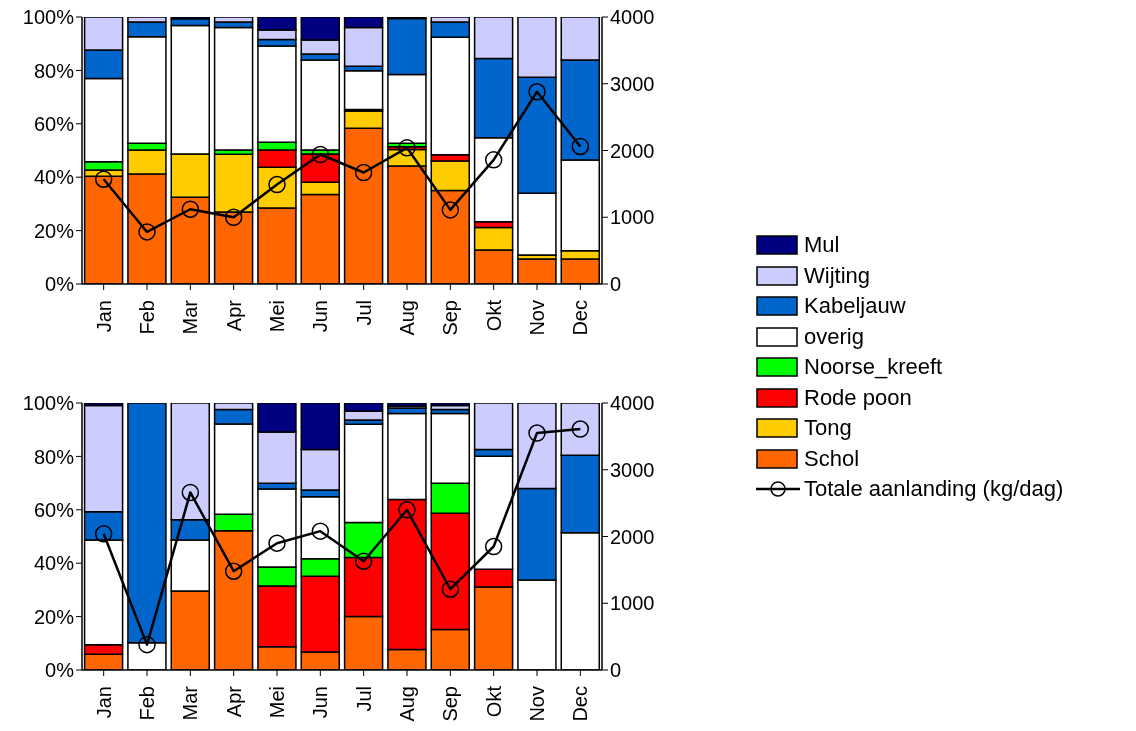 This screenshot has height=731, width=1136. I want to click on legend-label: Noorse_kreeft, so click(873, 367).